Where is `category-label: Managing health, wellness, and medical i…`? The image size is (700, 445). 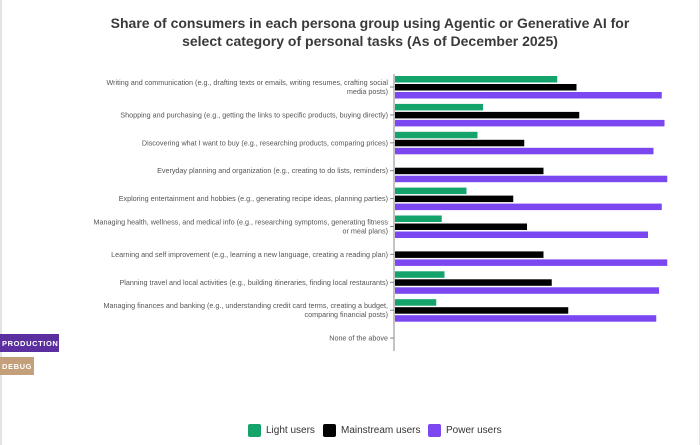
category-label: Managing health, wellness, and medical i… is located at coordinates (241, 222).